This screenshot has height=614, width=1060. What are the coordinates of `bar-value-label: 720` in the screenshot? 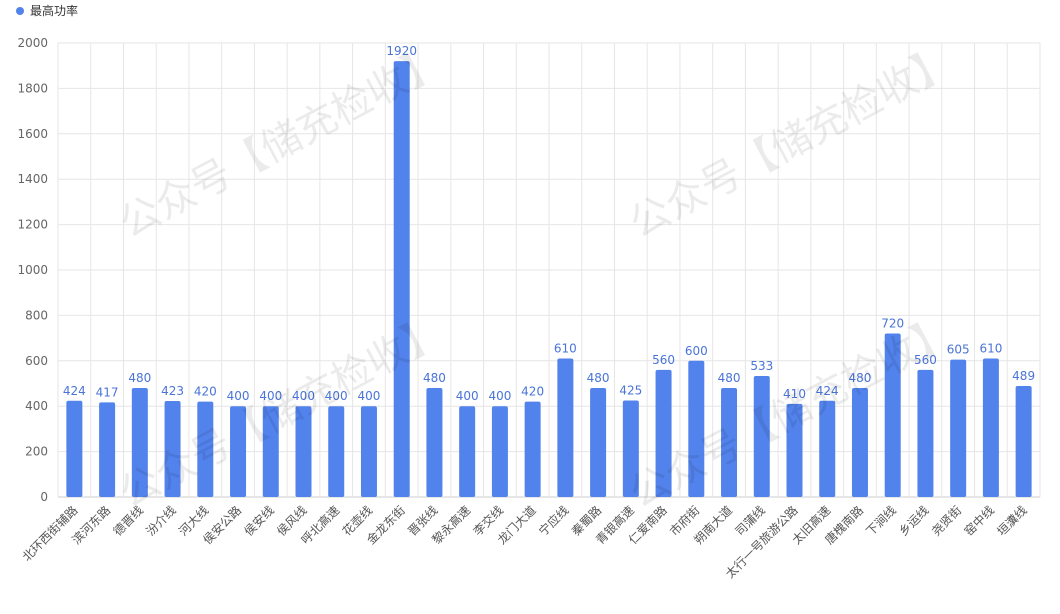 It's located at (892, 324).